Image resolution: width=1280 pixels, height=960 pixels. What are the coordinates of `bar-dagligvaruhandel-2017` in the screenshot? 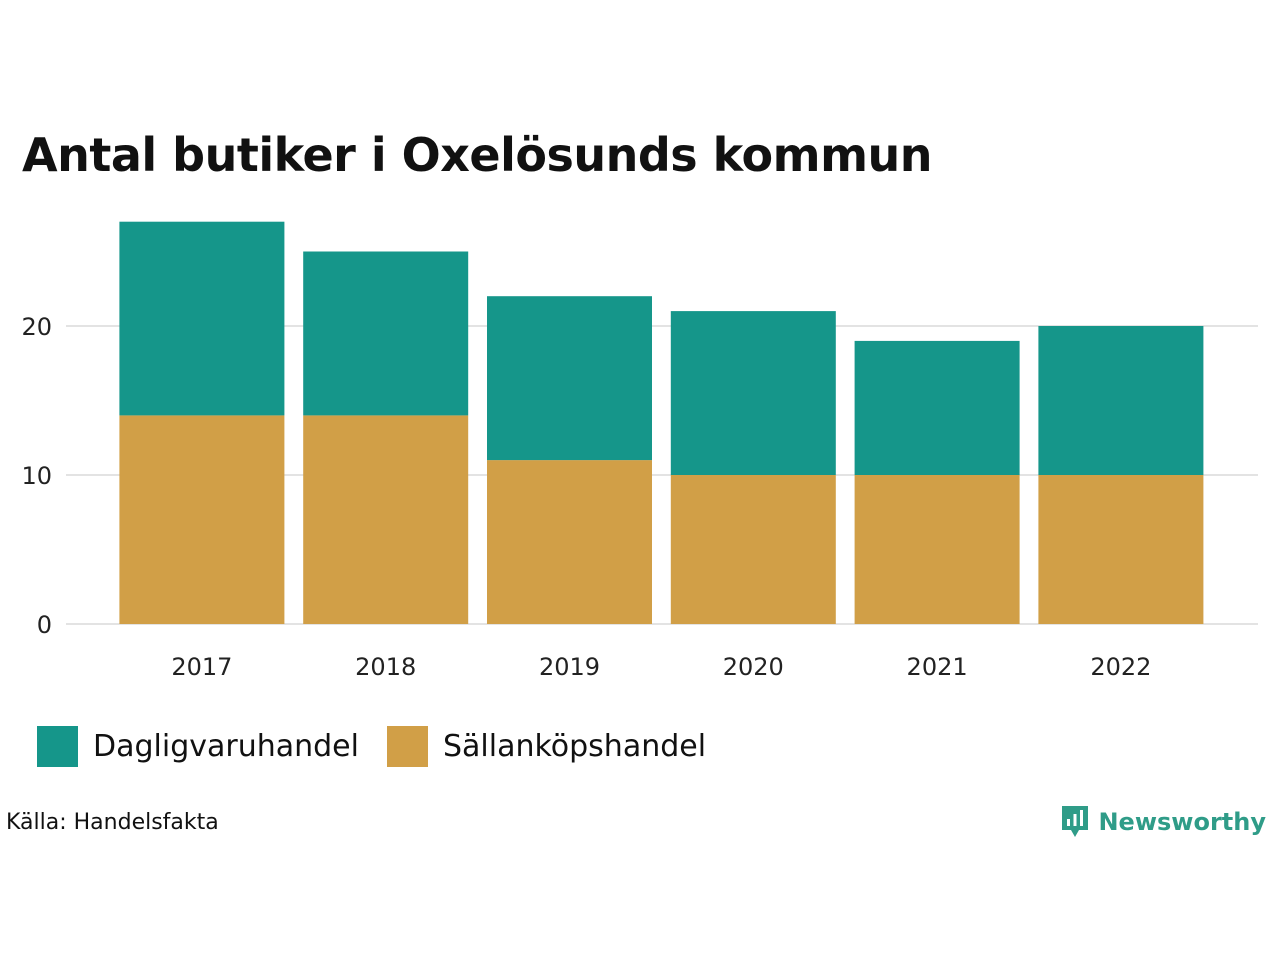 It's located at (202, 318).